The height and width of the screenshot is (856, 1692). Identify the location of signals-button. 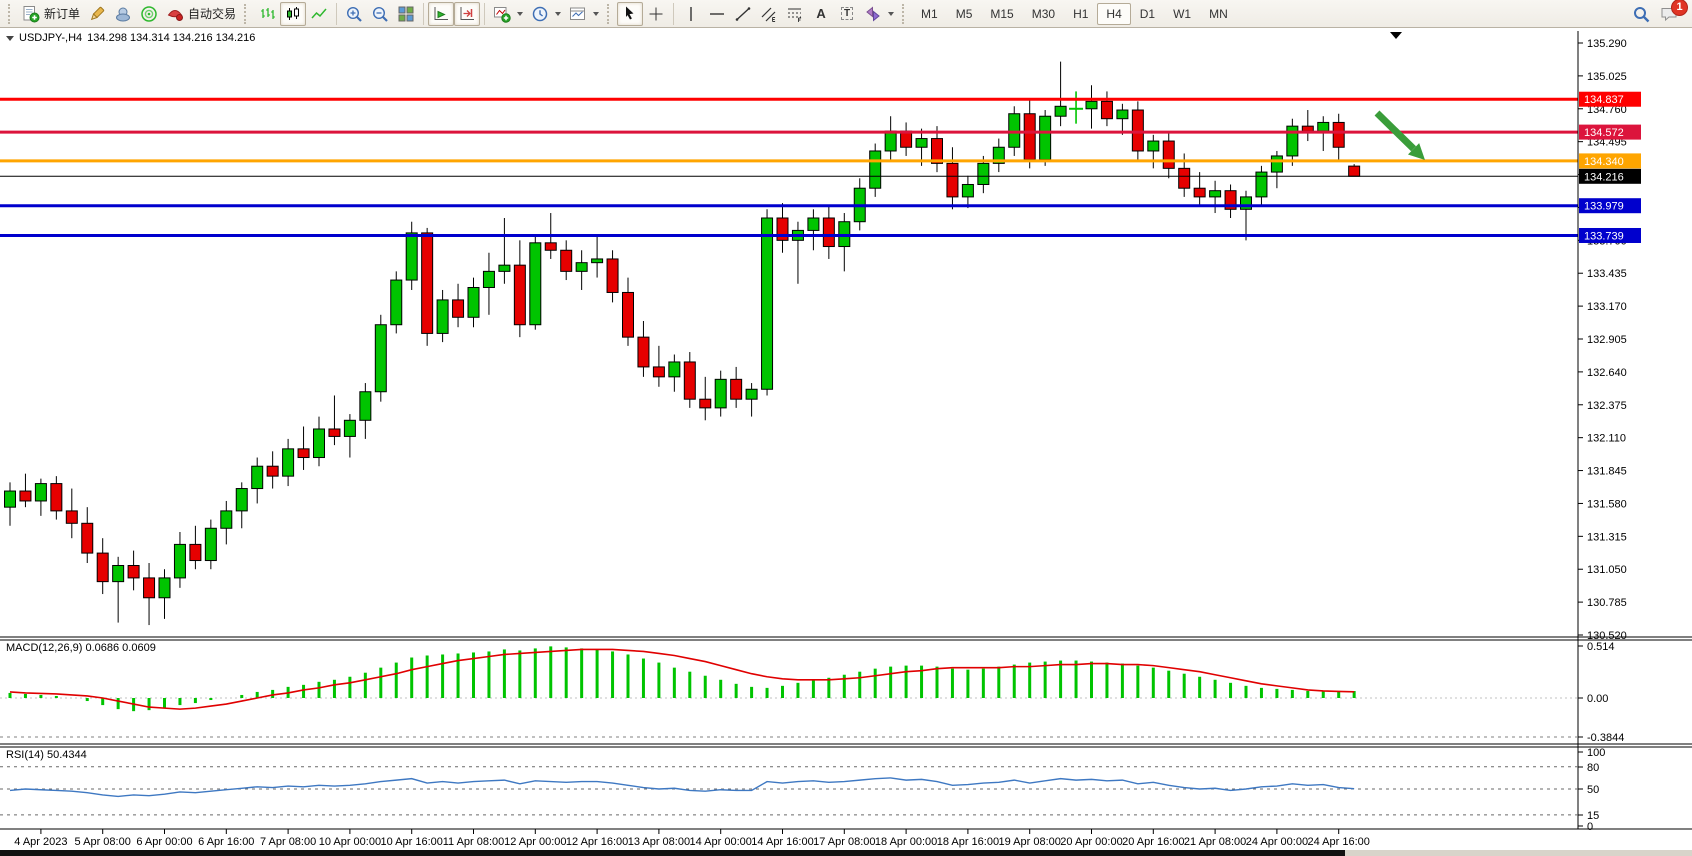
(149, 14).